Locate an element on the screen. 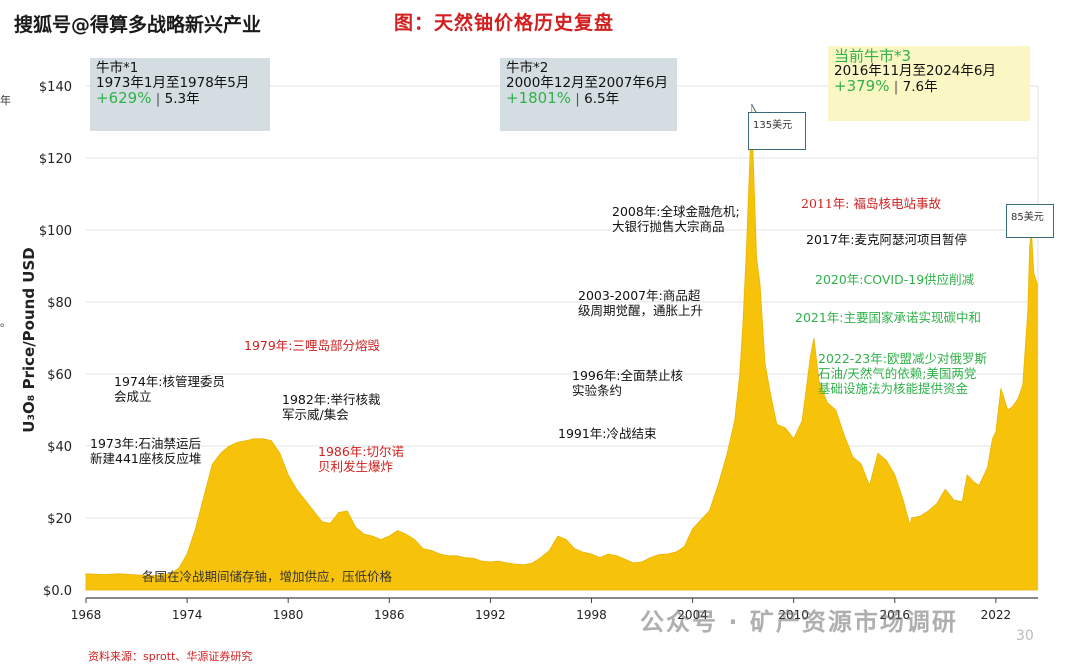  annotation-2008: 2008年:全球金融危机; 大银行抛售大宗商品 is located at coordinates (676, 219).